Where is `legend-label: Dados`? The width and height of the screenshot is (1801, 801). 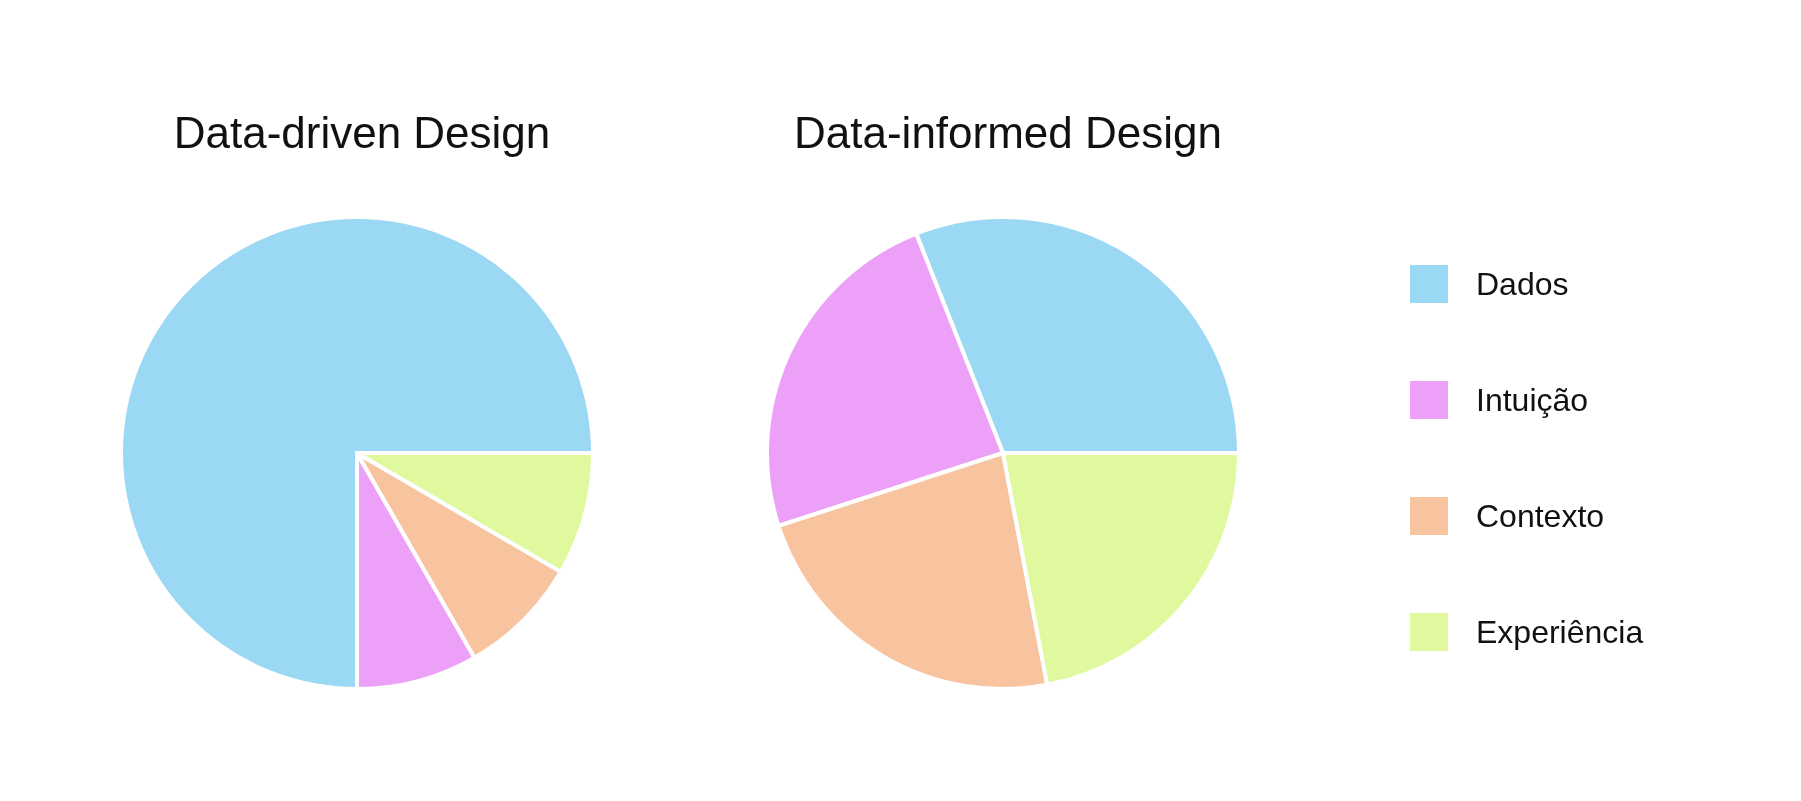
legend-label: Dados is located at coordinates (1522, 284).